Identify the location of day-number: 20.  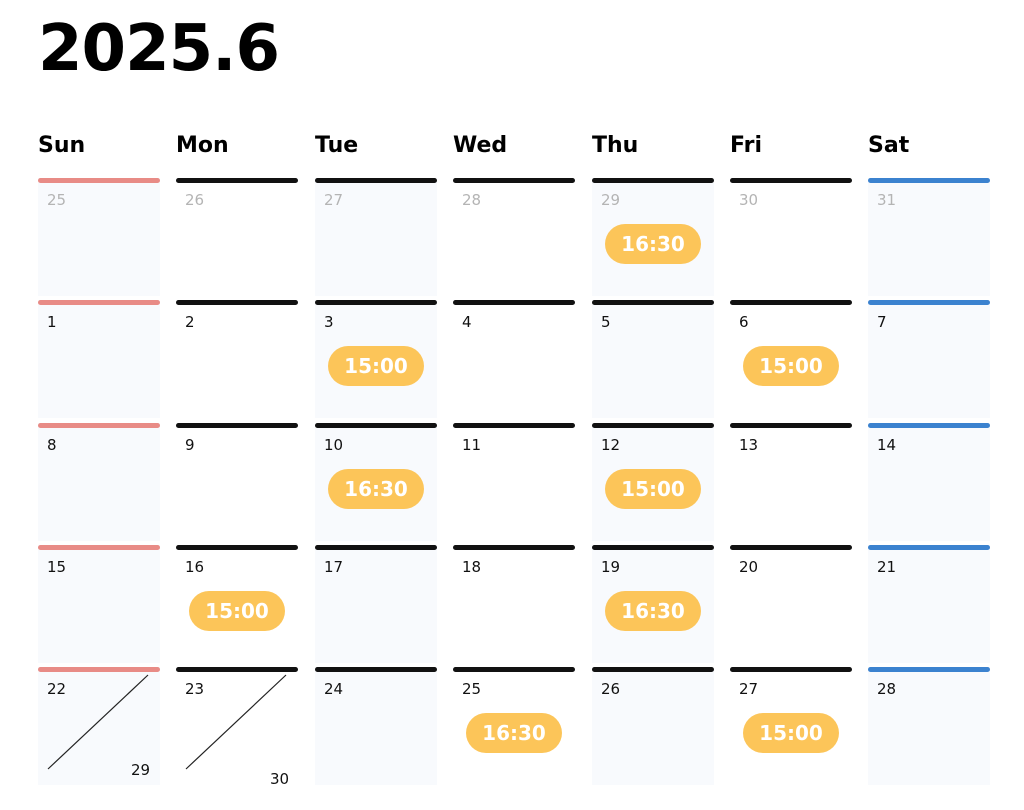
(749, 567).